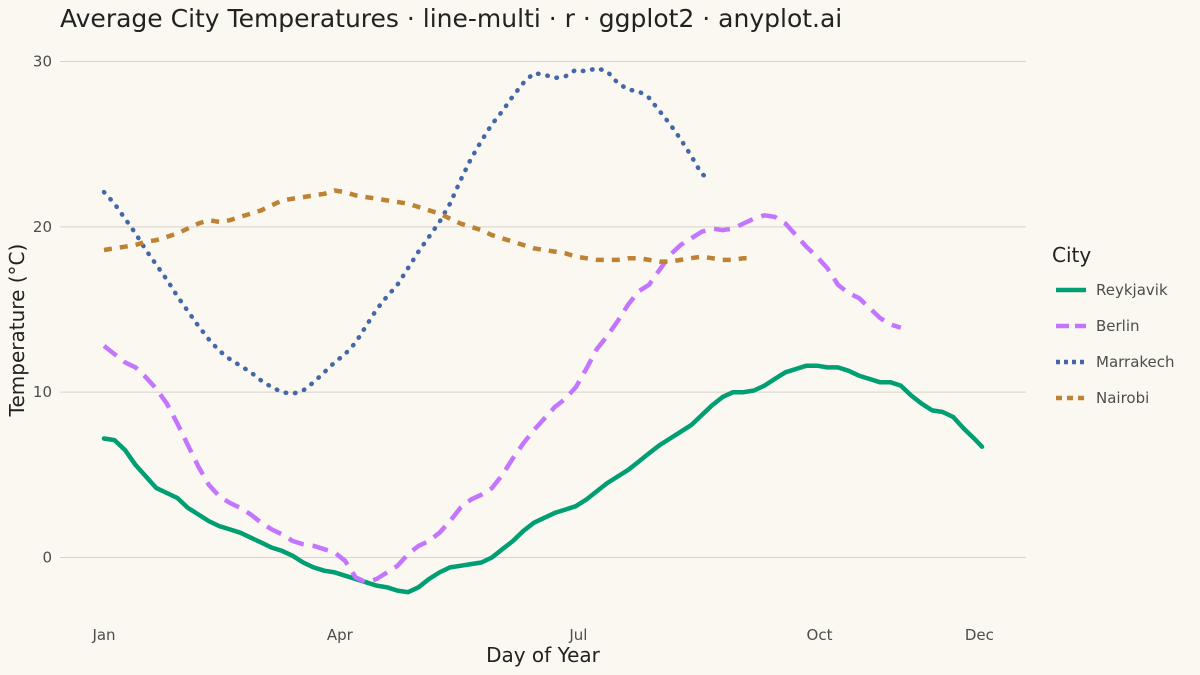  I want to click on x-tick-label-jan: Jan, so click(103, 635).